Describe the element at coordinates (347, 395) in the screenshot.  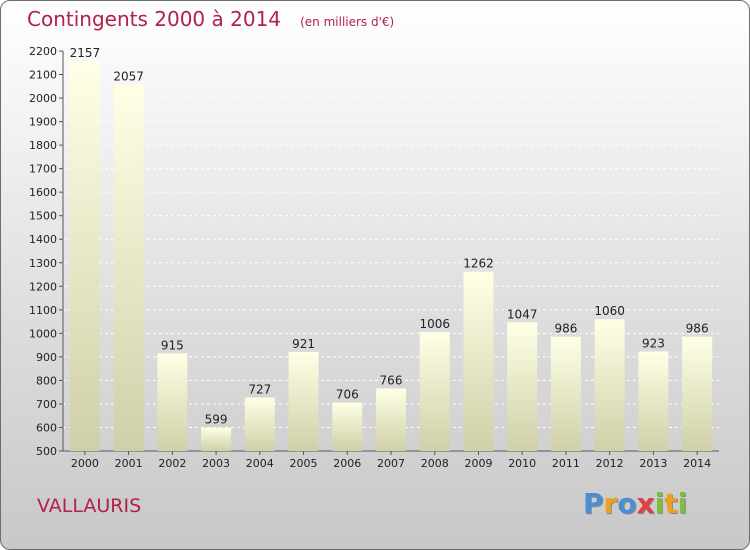
I see `data-label: 706` at that location.